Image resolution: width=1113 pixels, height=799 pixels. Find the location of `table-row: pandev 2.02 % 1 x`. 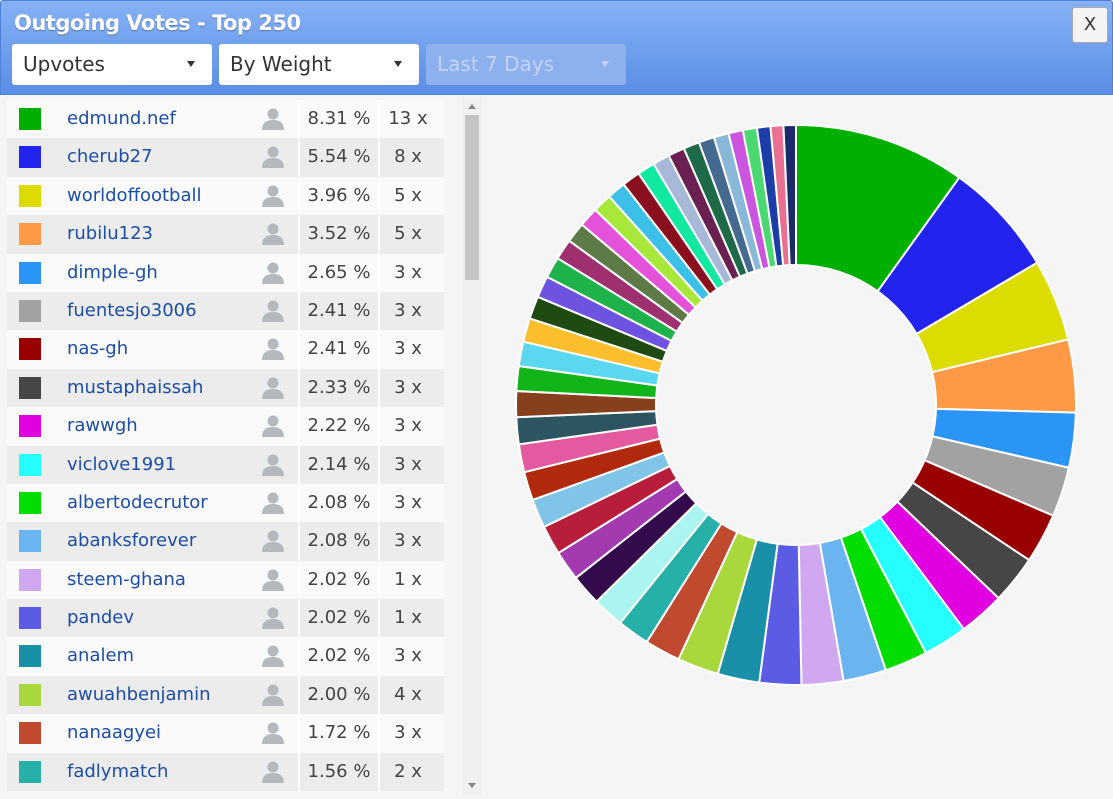

table-row: pandev 2.02 % 1 x is located at coordinates (225, 618).